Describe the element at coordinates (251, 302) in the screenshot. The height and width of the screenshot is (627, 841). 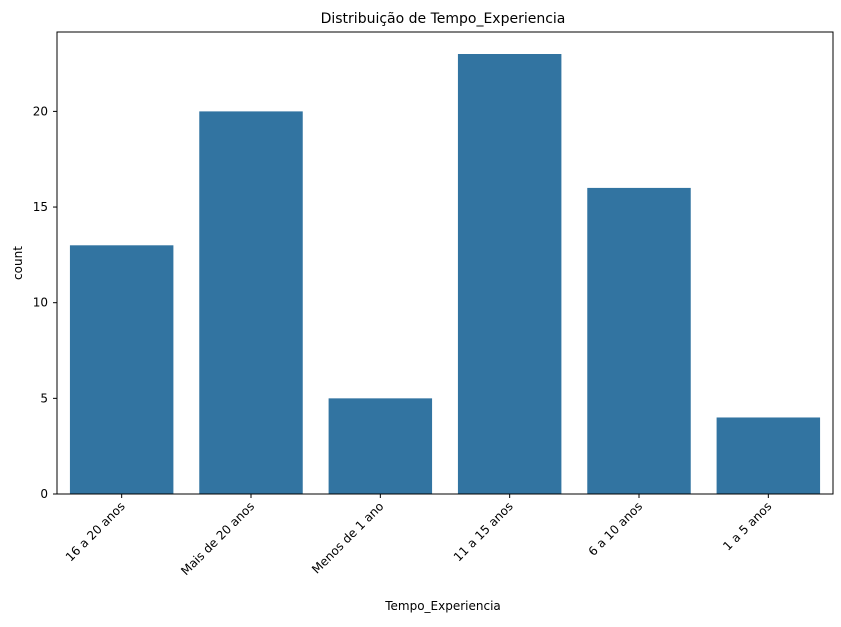
I see `bar-mais-de-20-anos` at that location.